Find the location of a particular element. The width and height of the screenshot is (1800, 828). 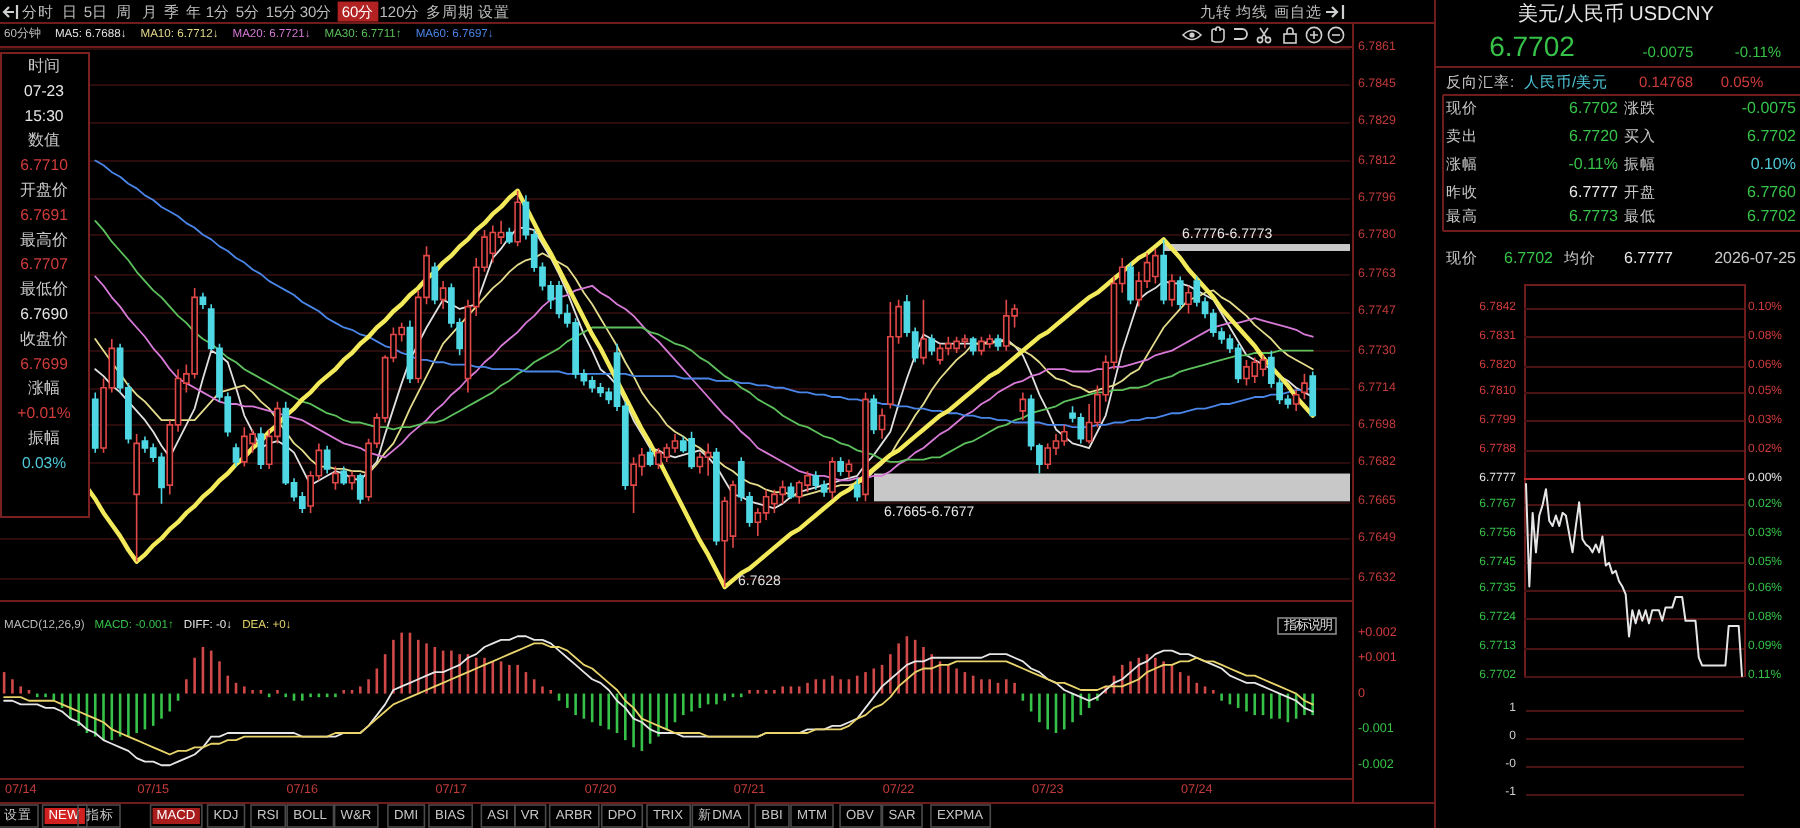

text: 0.10% is located at coordinates (1773, 164).